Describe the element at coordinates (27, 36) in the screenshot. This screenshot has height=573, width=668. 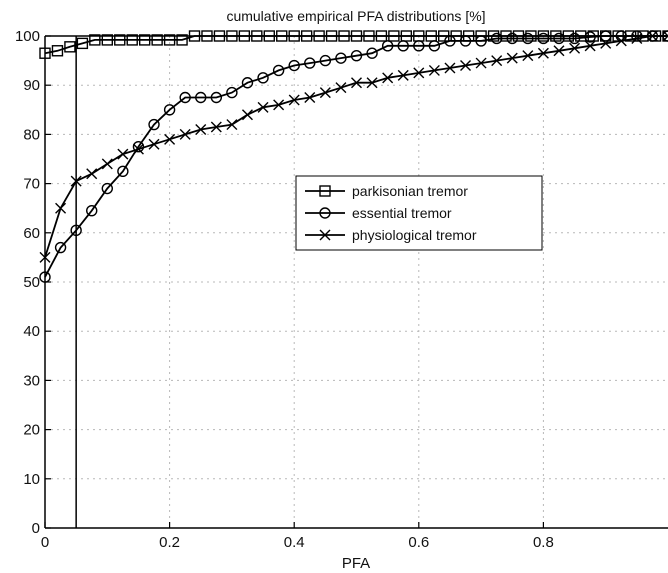
I see `y-tick-label: 100` at that location.